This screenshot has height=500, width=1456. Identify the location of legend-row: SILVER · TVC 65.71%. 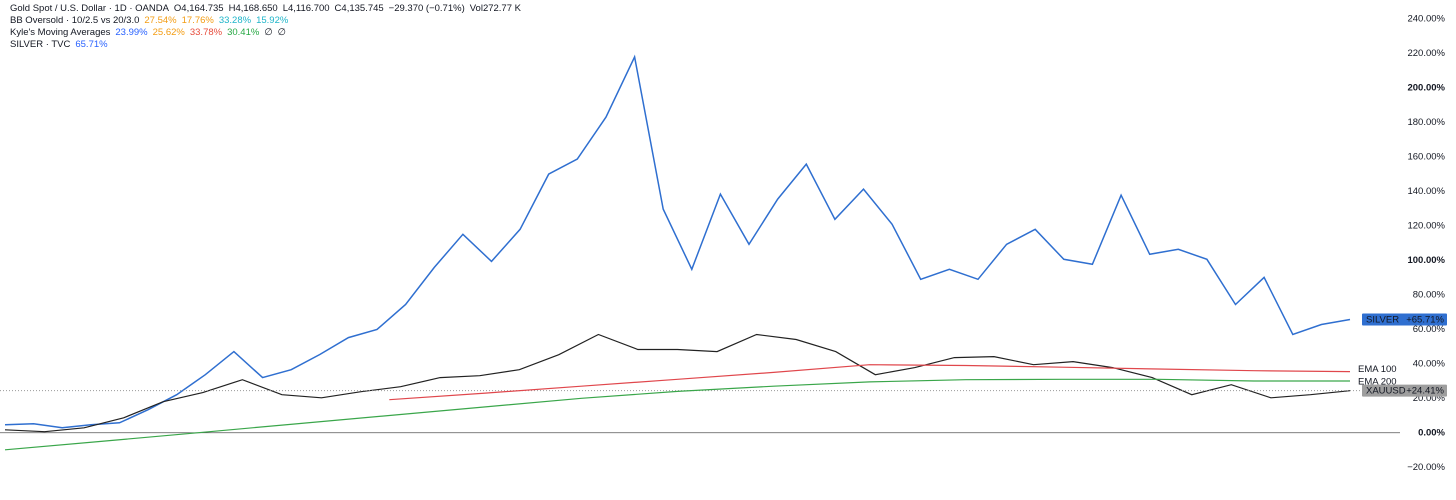
(268, 45).